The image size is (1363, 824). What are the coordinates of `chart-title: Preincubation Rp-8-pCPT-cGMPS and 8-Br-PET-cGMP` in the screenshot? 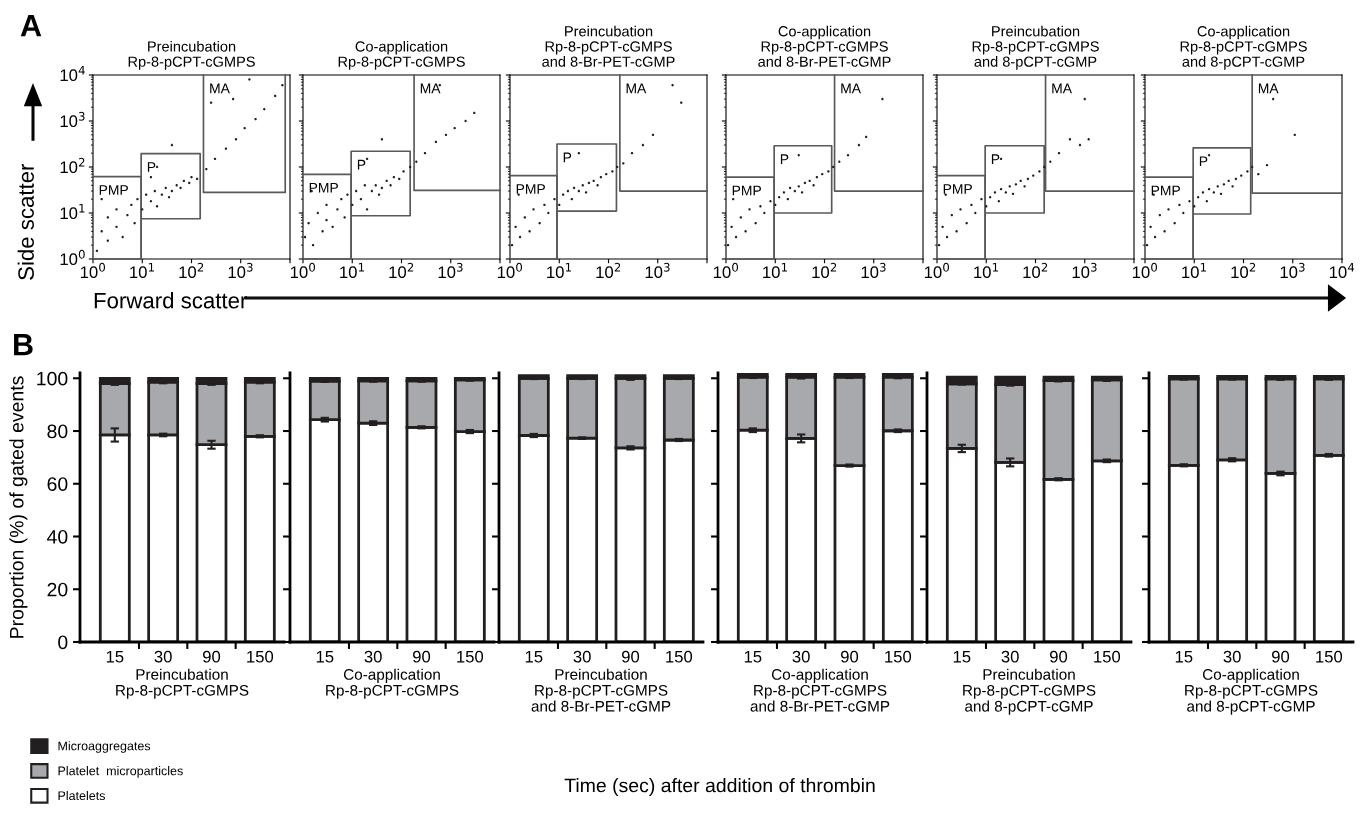 It's located at (608, 46).